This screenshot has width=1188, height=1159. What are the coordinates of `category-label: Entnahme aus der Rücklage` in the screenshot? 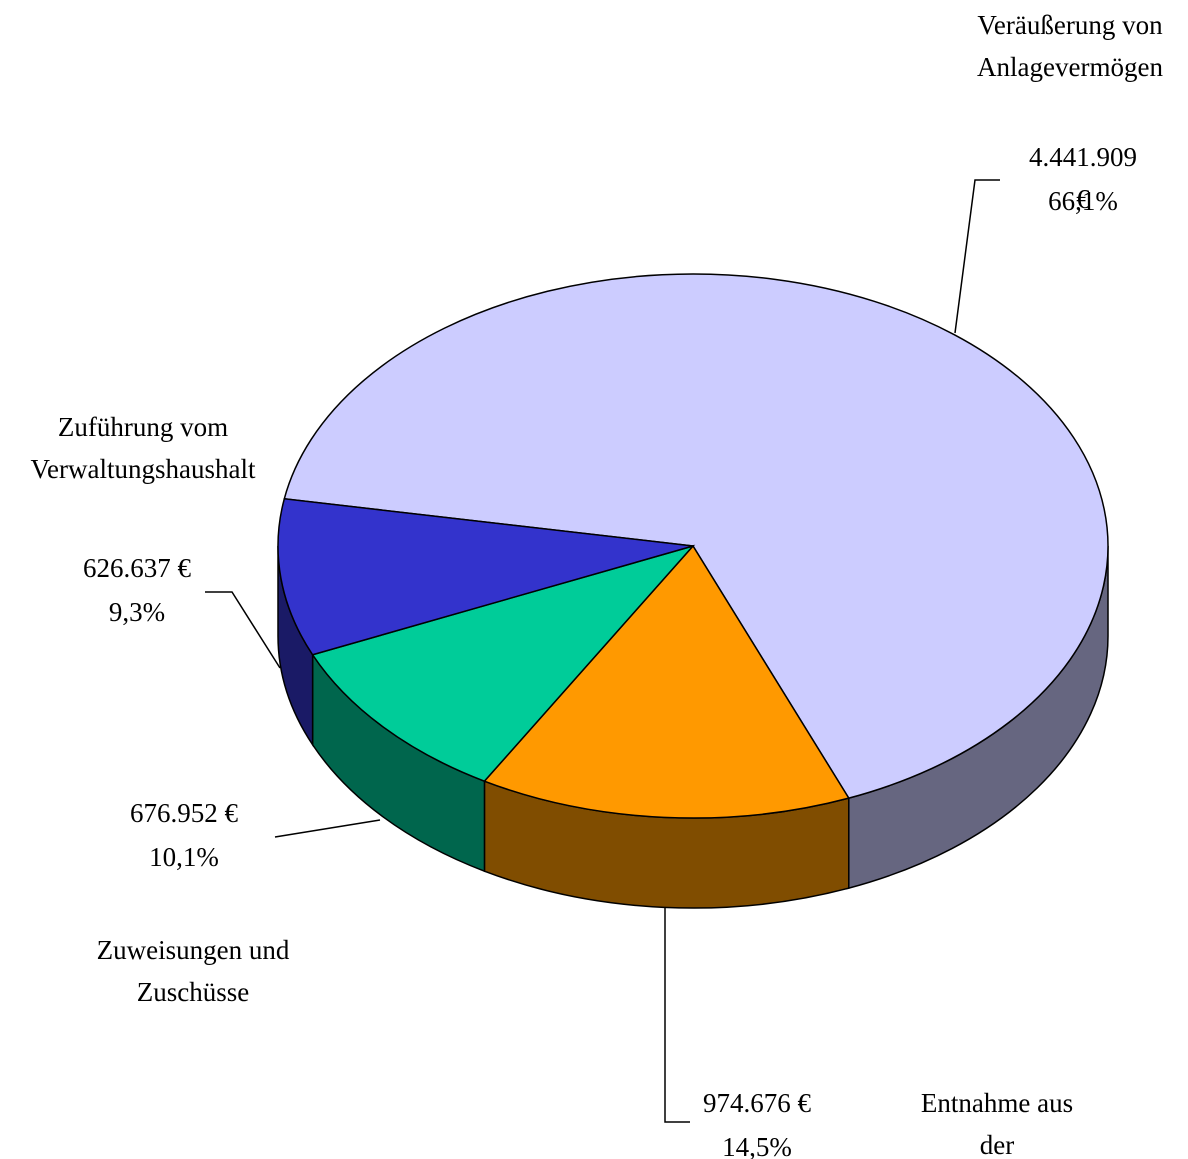 It's located at (997, 1123).